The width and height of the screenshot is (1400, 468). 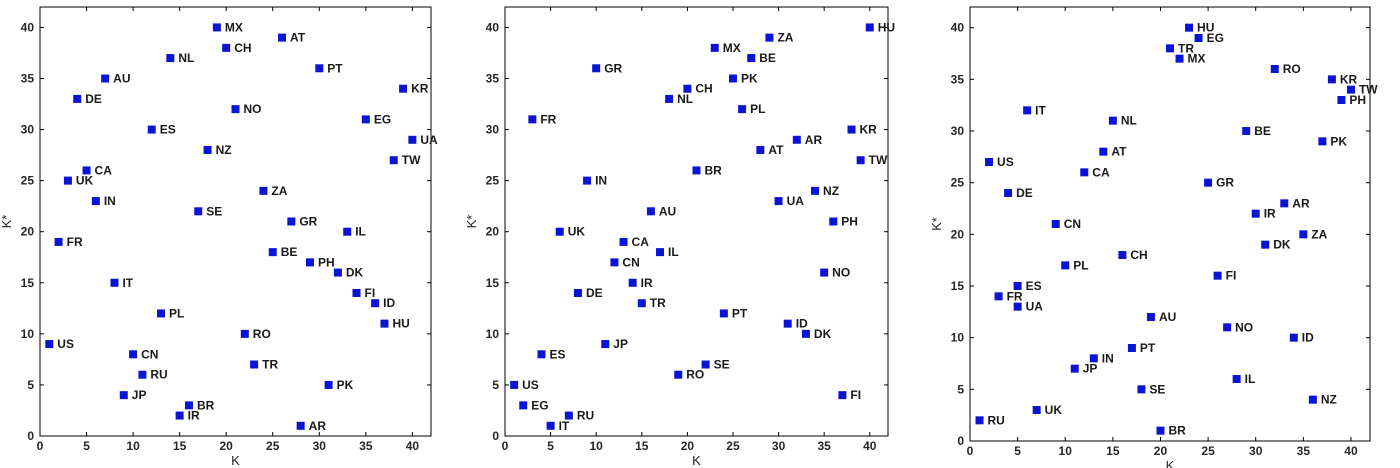 I want to click on point-label-at: AT, so click(x=298, y=38).